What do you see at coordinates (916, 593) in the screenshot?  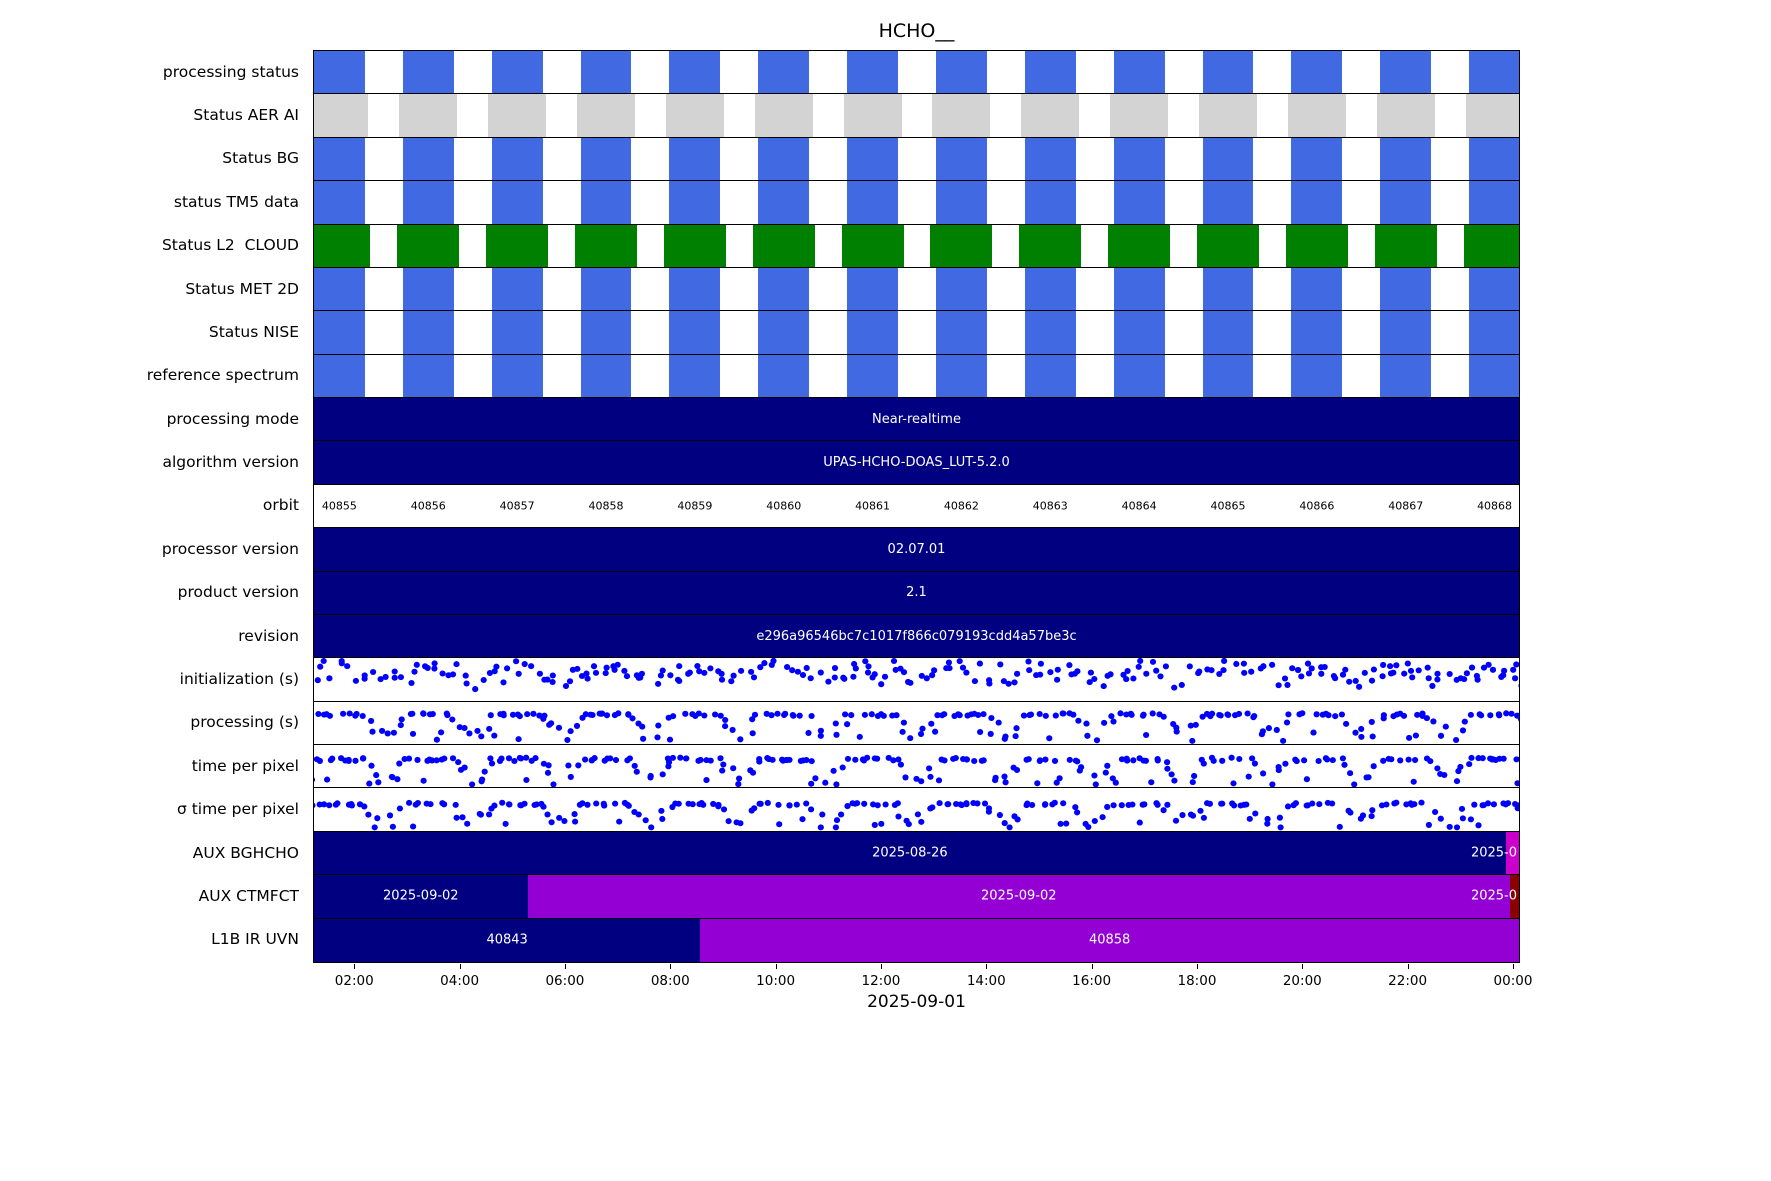 I see `bar-value: 2.1` at bounding box center [916, 593].